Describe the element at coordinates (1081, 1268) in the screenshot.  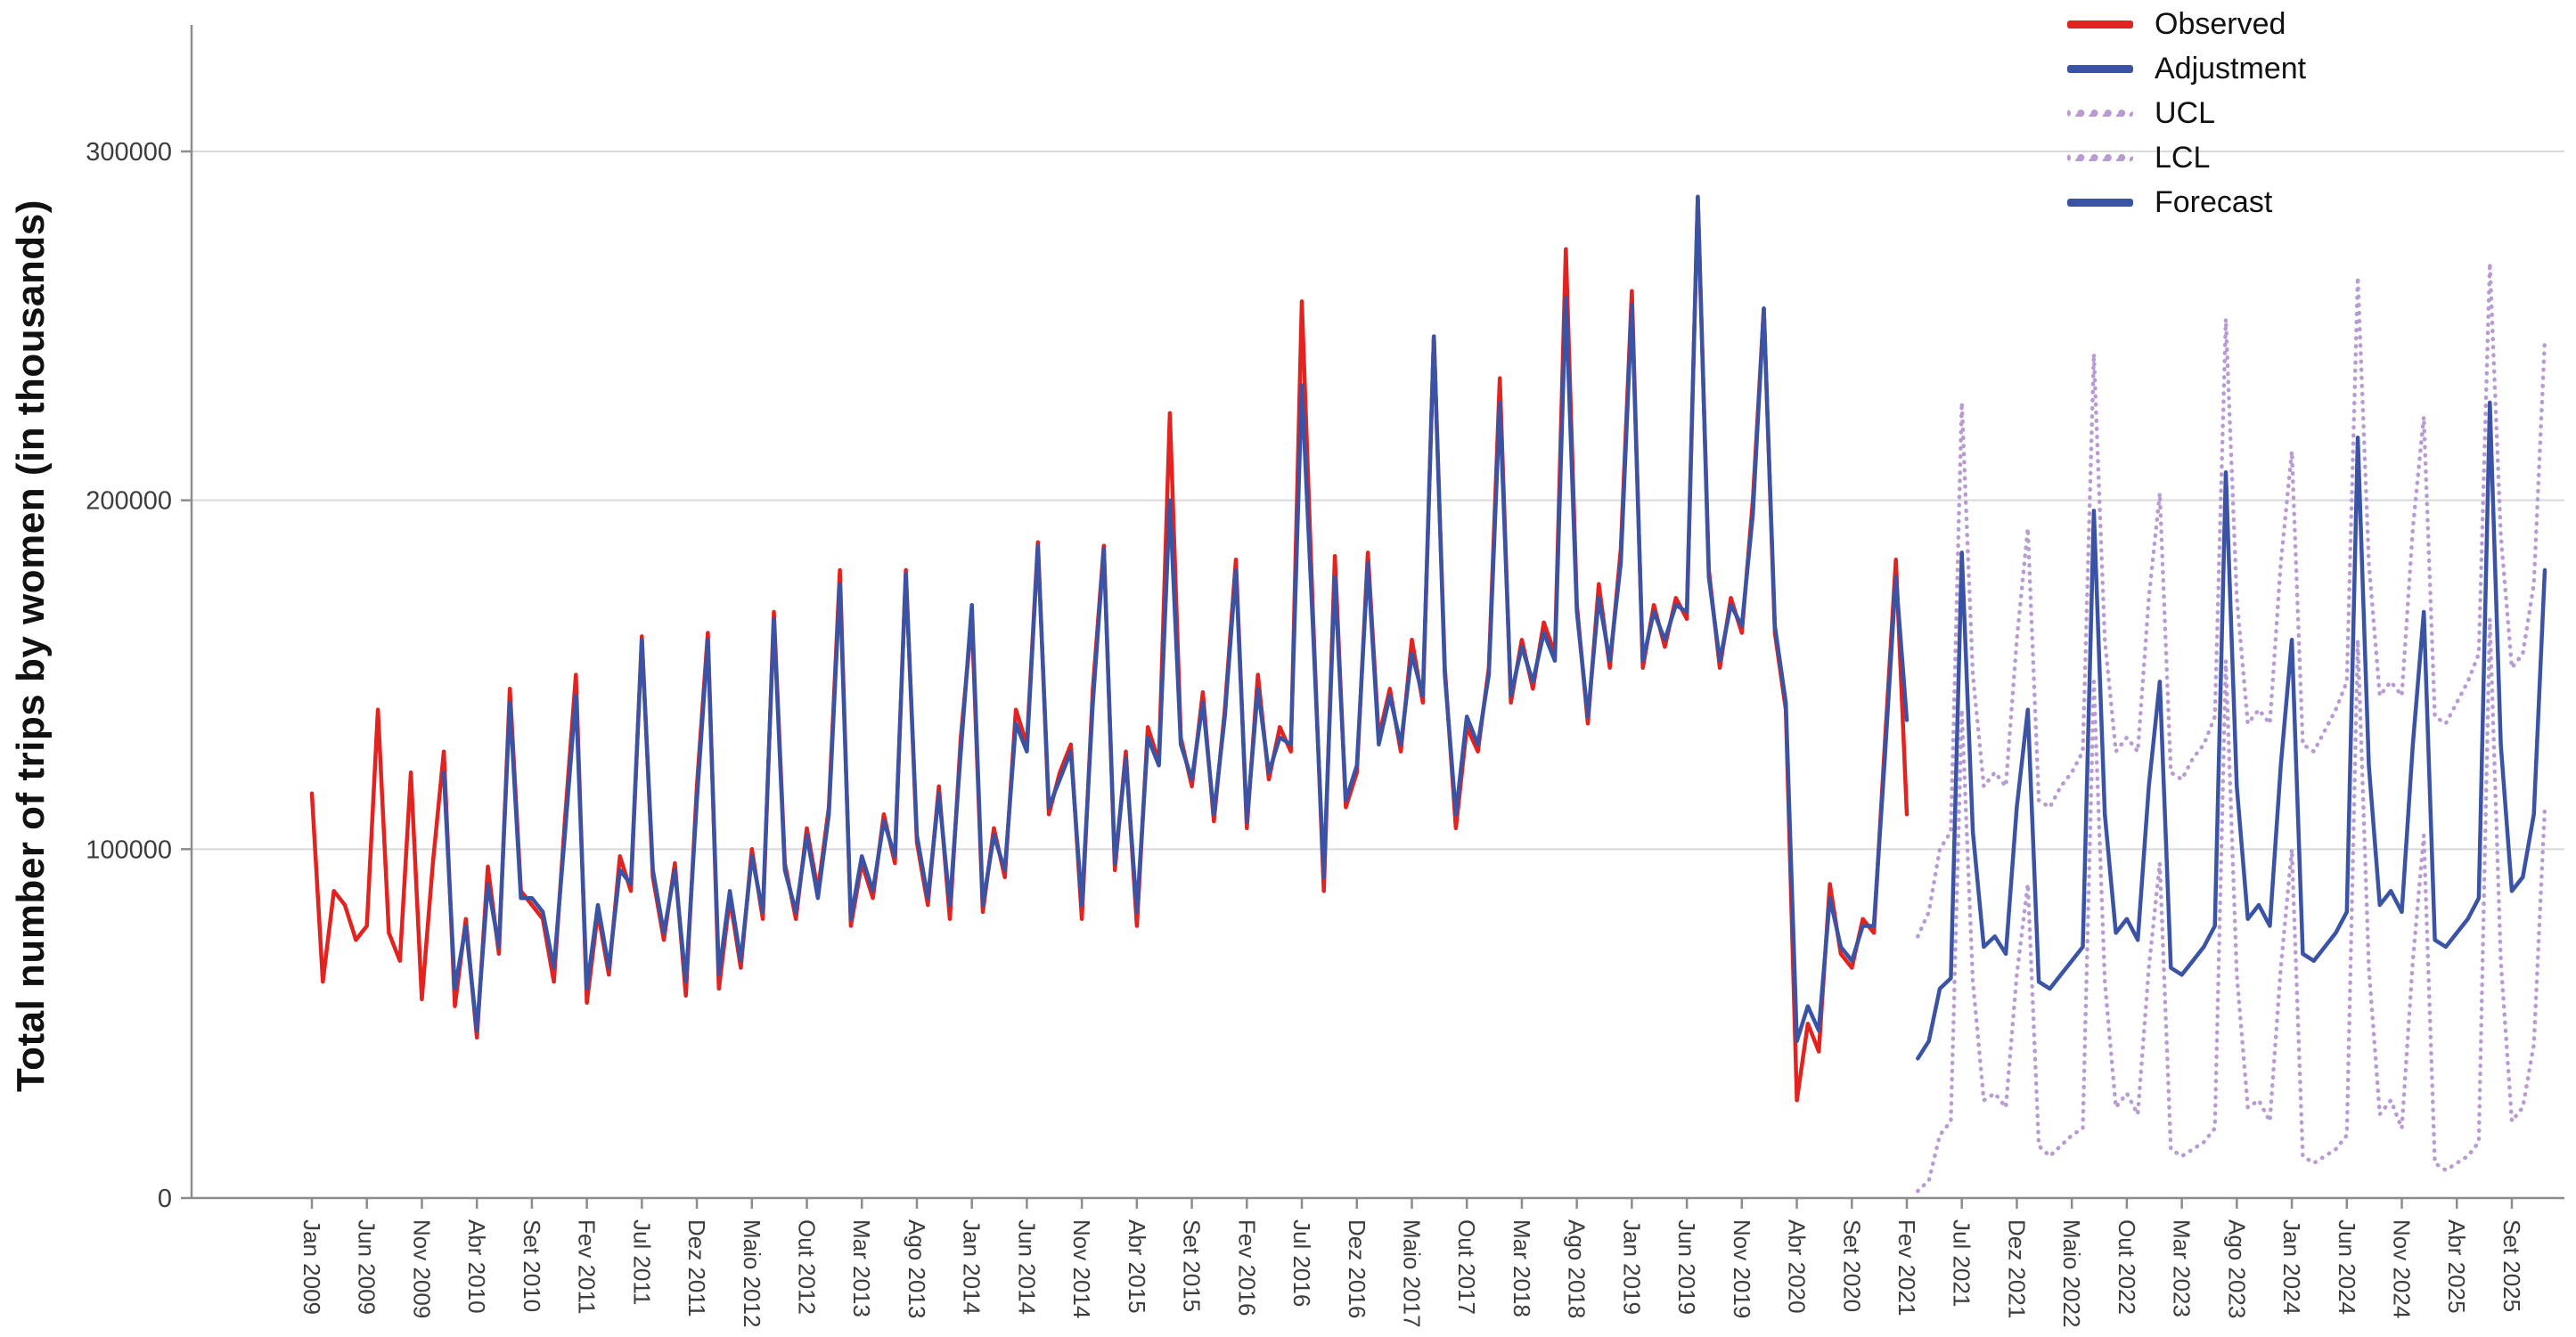
I see `x-tick-label: Nov 2014` at that location.